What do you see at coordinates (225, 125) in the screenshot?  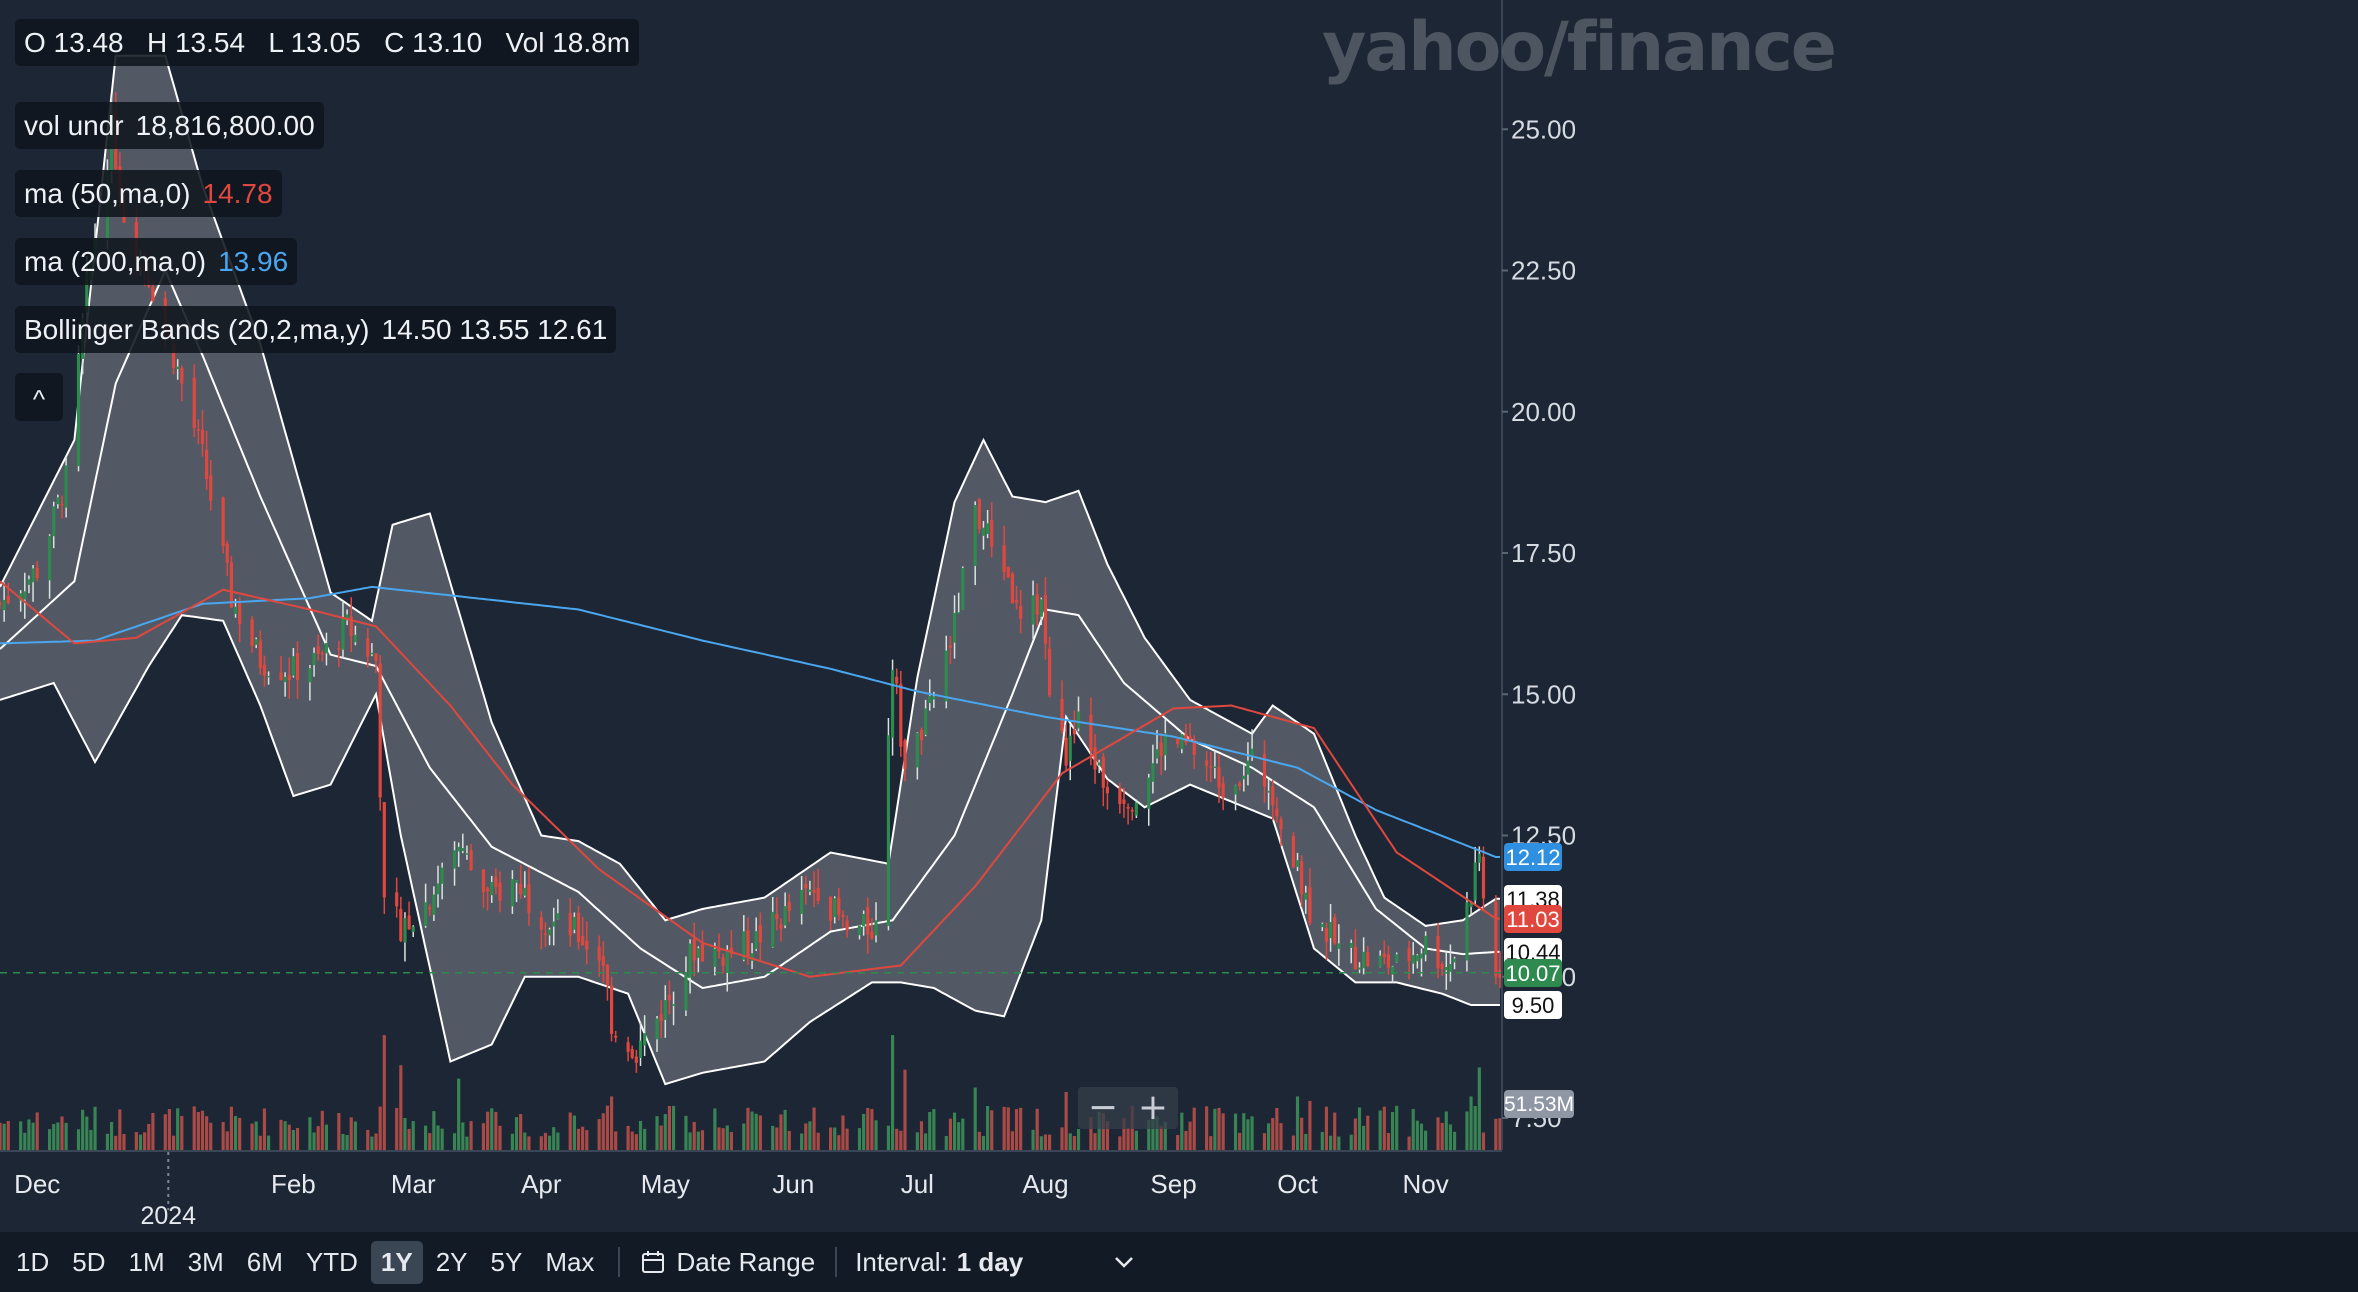 I see `volume-value: 18,816,800.00` at bounding box center [225, 125].